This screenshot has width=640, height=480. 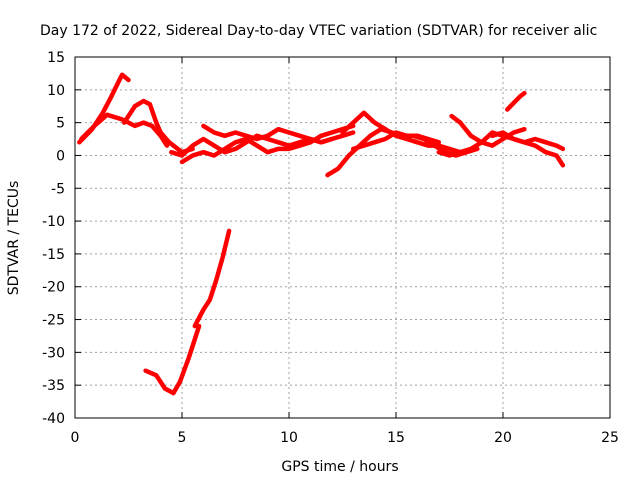 What do you see at coordinates (53, 255) in the screenshot?
I see `y-tick-label: -15` at bounding box center [53, 255].